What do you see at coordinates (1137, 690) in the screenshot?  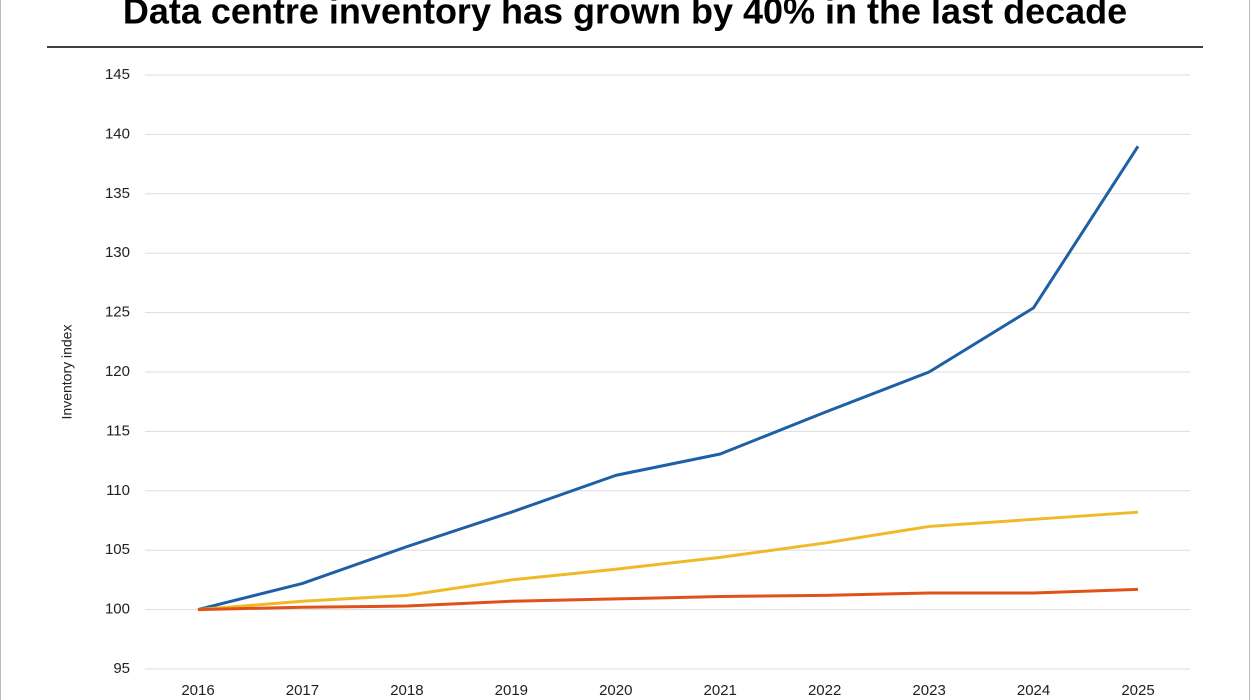 I see `x-tick-label: 2025` at bounding box center [1137, 690].